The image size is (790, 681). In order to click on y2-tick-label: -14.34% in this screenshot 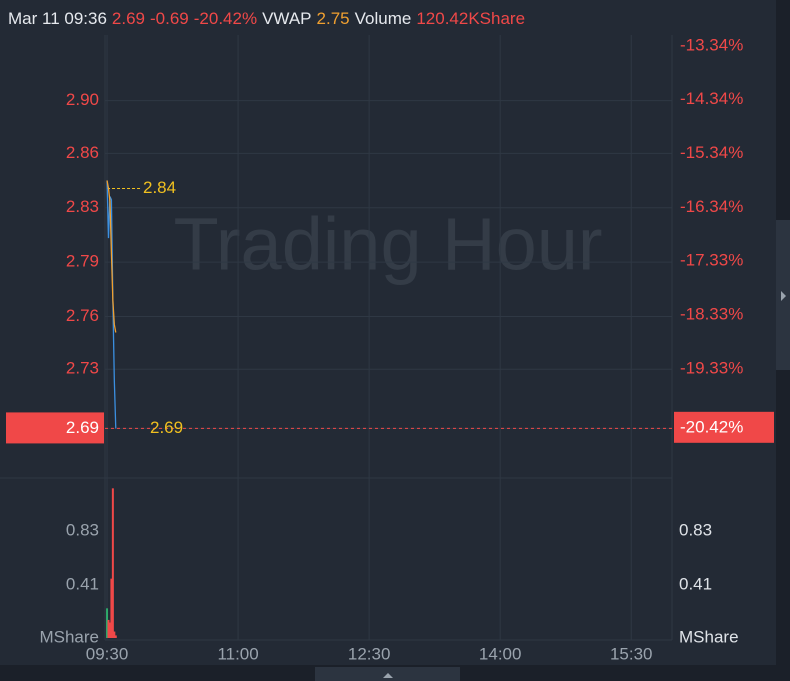, I will do `click(711, 98)`.